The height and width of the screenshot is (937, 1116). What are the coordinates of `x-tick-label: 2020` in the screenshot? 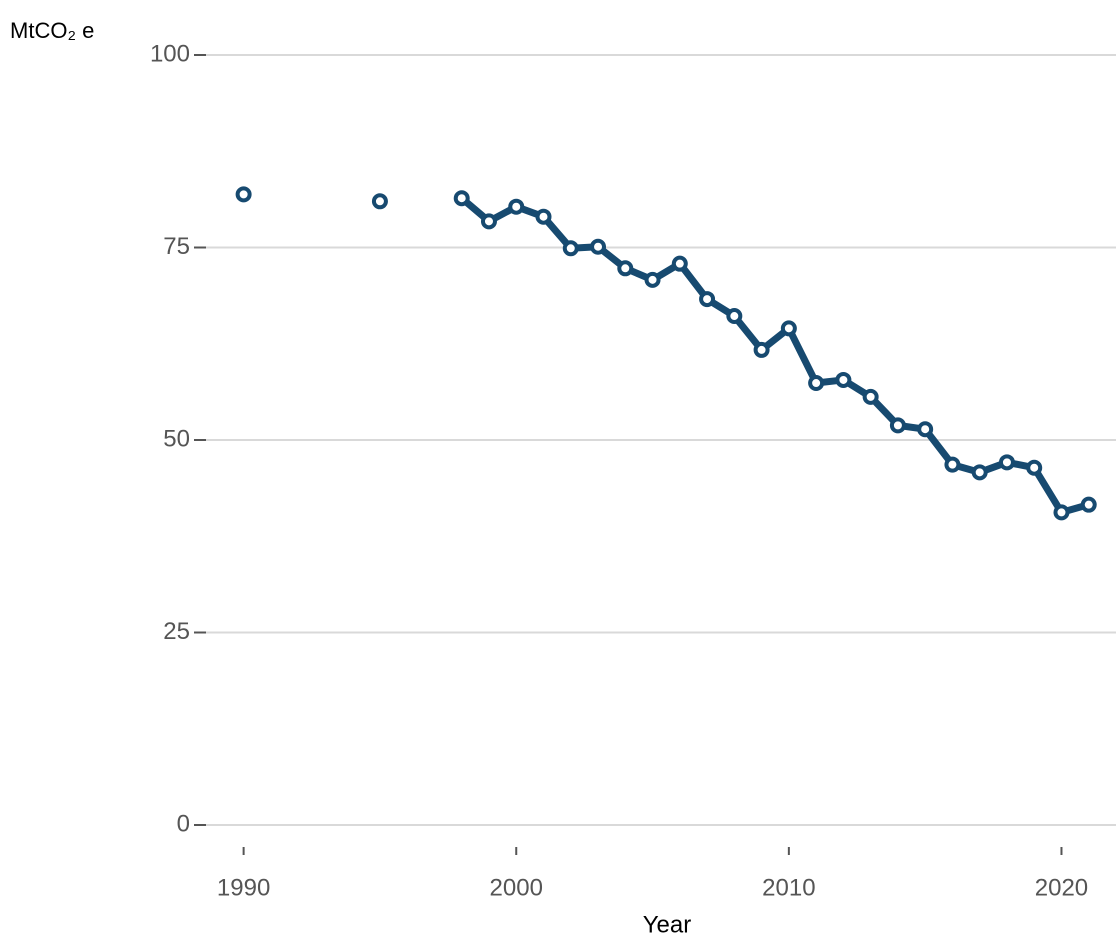 It's located at (1061, 887).